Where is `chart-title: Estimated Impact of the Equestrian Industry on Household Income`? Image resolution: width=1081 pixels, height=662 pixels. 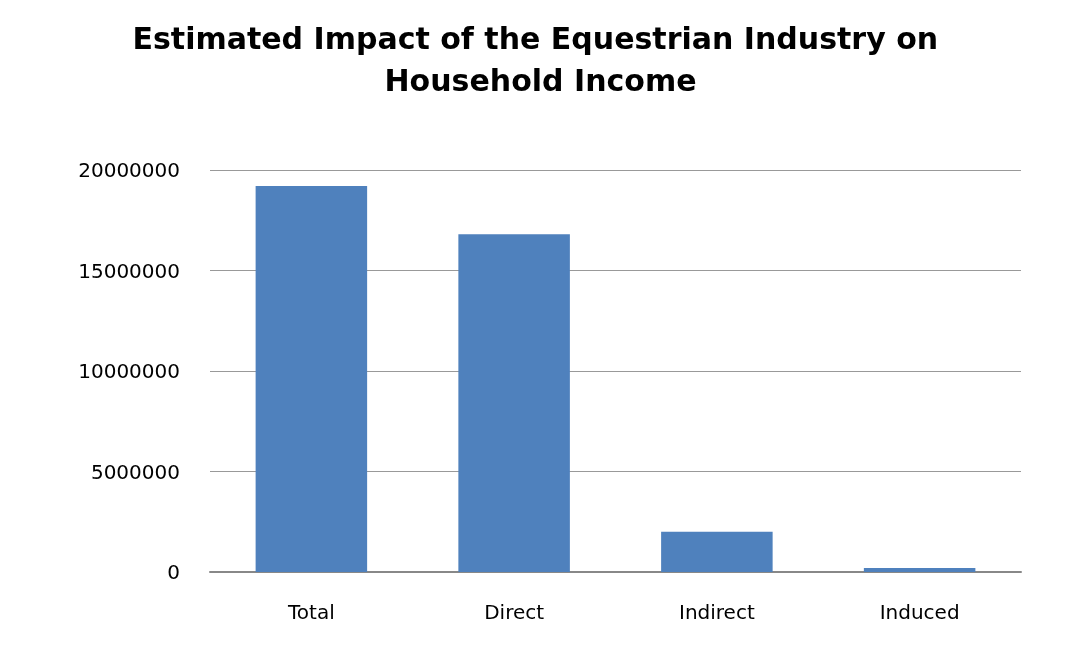 chart-title: Estimated Impact of the Equestrian Industry on Household Income is located at coordinates (540, 59).